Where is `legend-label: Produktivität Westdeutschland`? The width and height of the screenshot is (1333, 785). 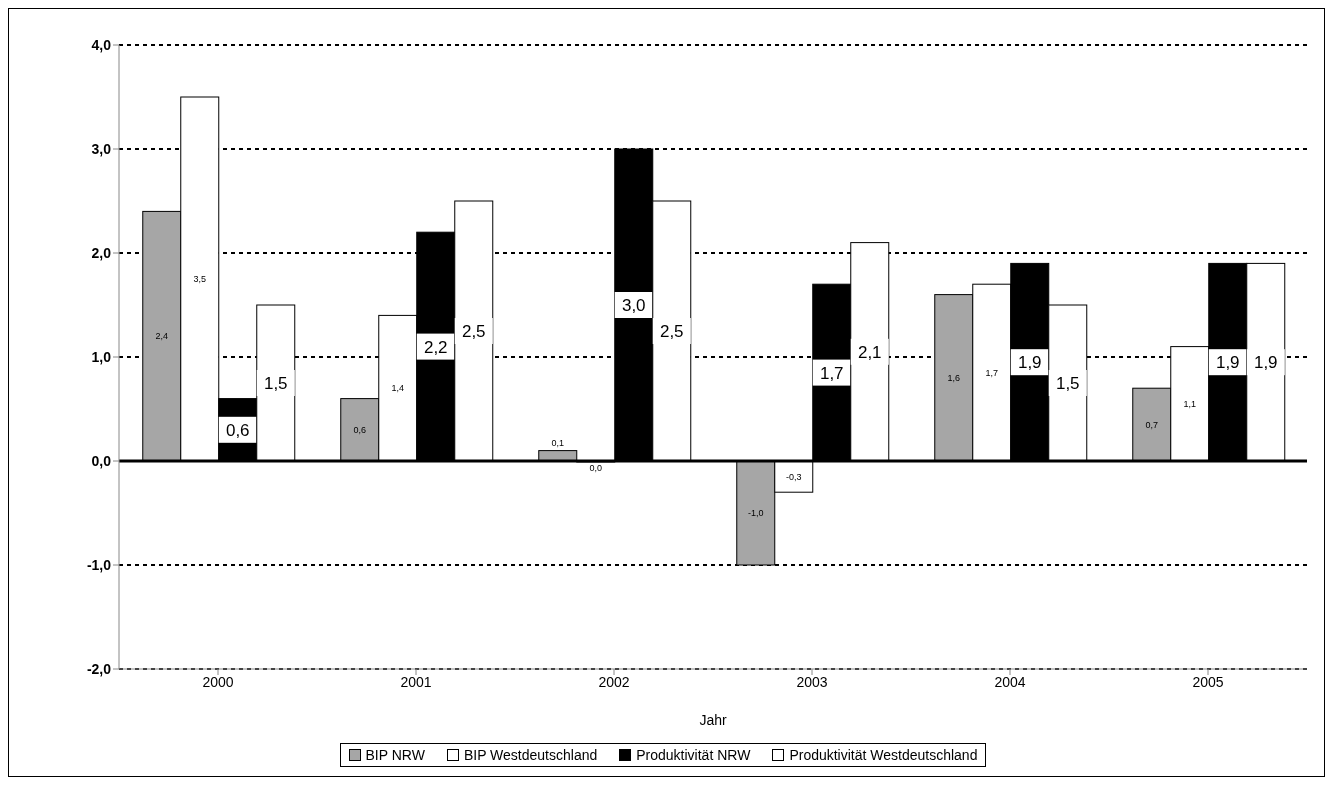
legend-label: Produktivität Westdeutschland is located at coordinates (883, 755).